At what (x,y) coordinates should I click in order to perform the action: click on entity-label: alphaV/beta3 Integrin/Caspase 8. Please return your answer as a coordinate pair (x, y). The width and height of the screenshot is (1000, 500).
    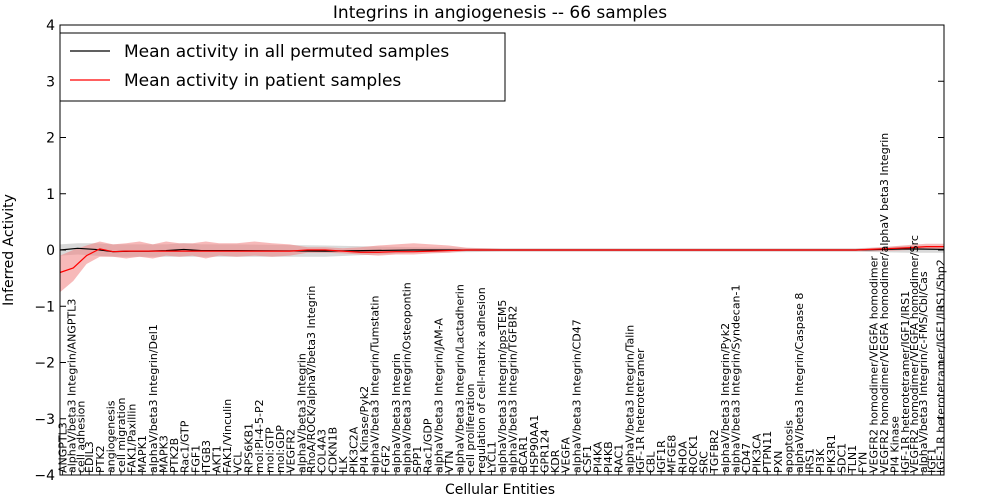
    Looking at the image, I should click on (799, 383).